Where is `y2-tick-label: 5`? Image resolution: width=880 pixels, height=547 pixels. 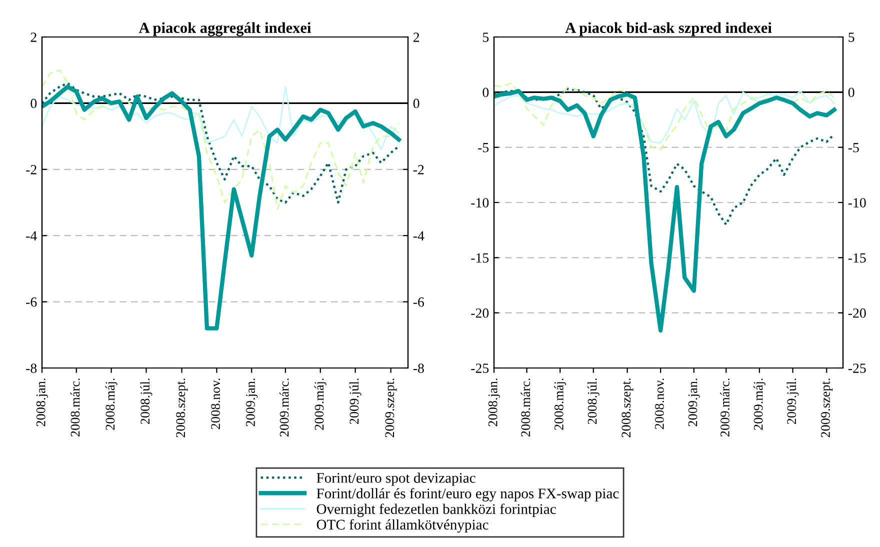 y2-tick-label: 5 is located at coordinates (851, 37).